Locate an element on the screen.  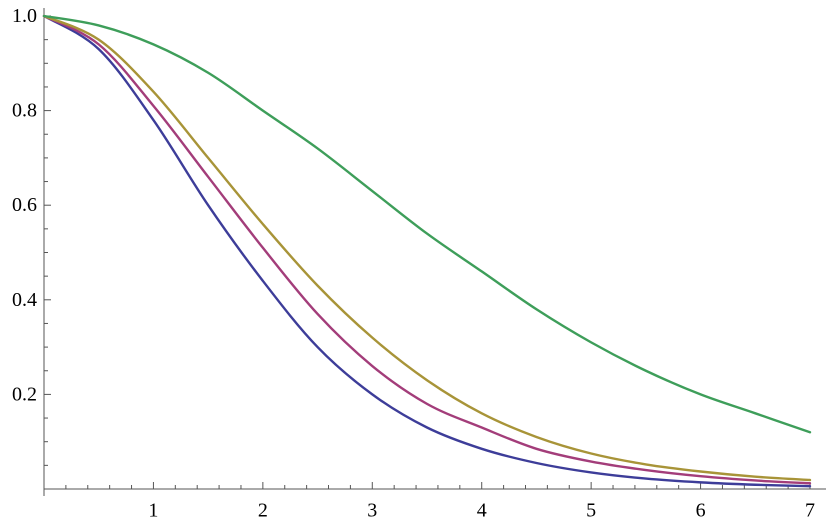
y-tick-label: 0.6 is located at coordinates (24, 205).